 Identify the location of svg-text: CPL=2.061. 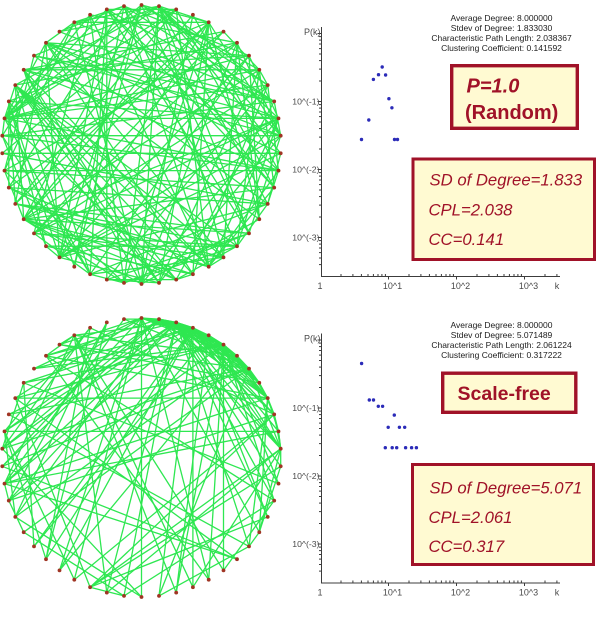
(471, 517).